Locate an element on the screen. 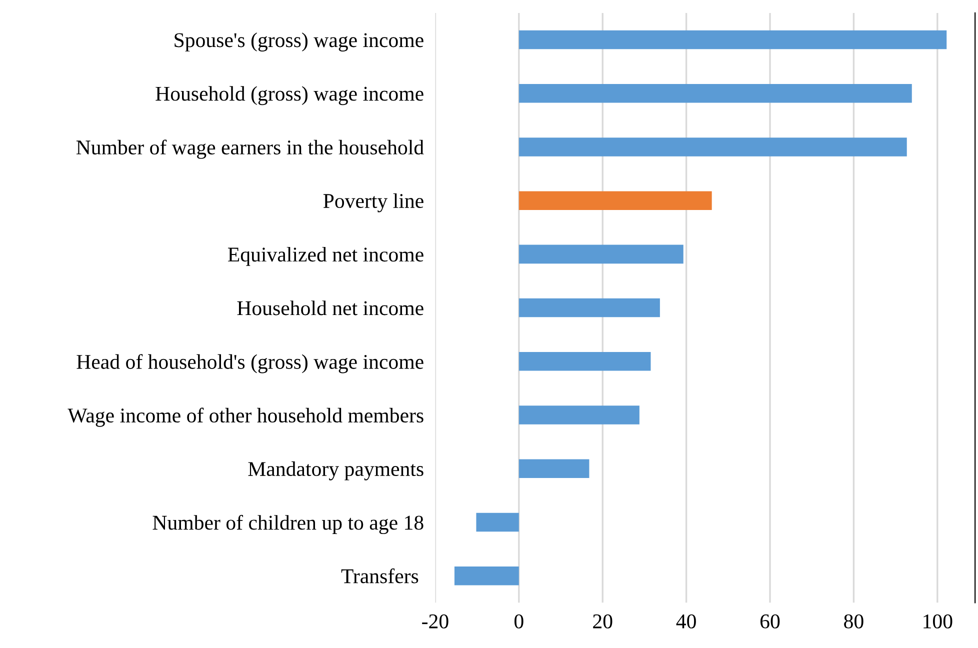 The width and height of the screenshot is (978, 648). x-tick-label: 60 is located at coordinates (770, 621).